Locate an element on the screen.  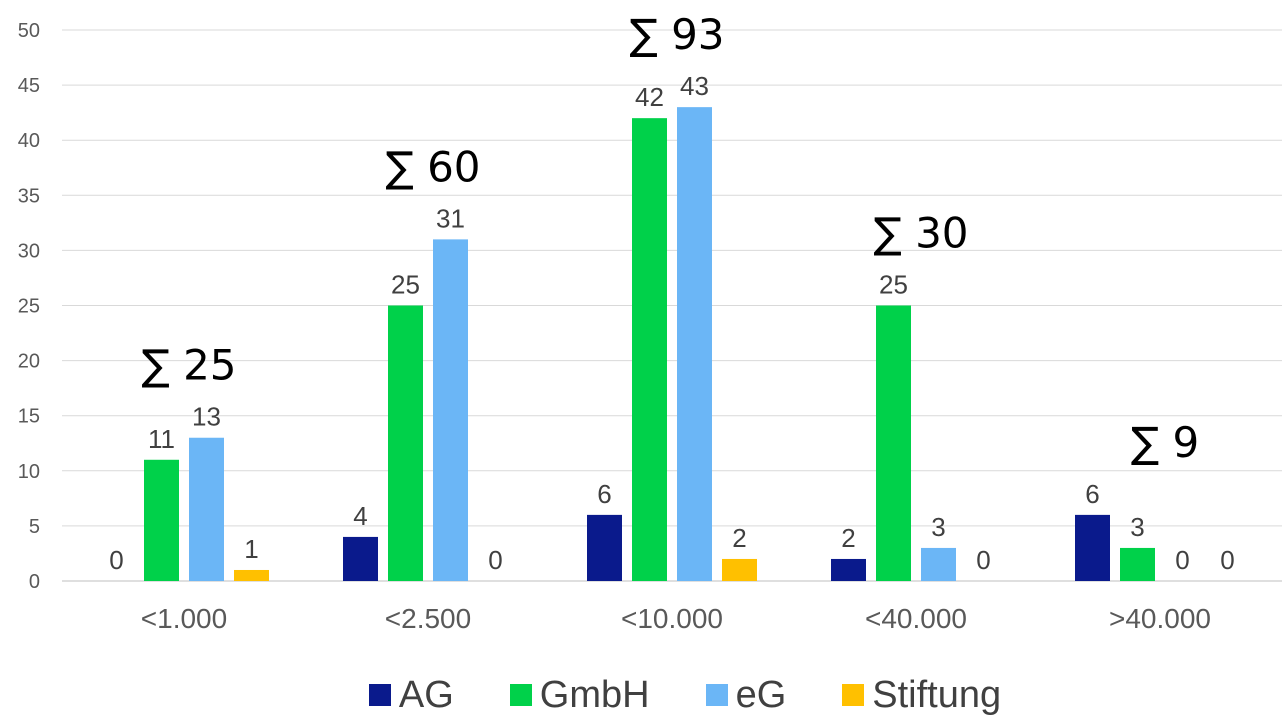
legend-item-ag: AG is located at coordinates (411, 695).